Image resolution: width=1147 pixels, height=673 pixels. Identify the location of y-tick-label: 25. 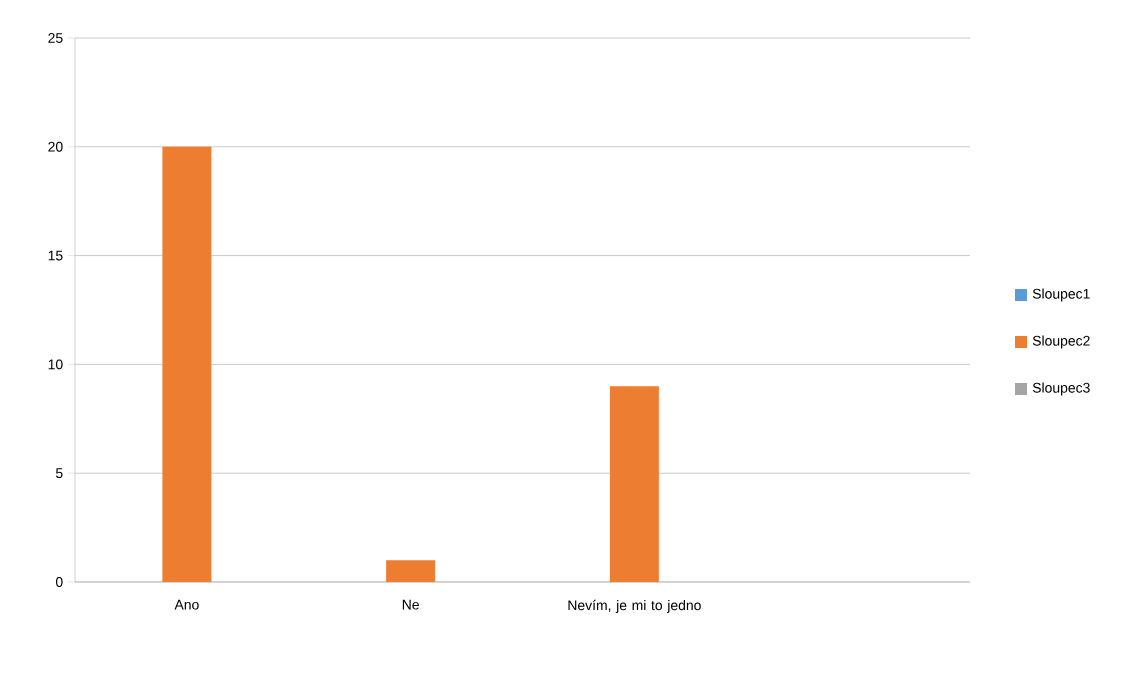
(55, 38).